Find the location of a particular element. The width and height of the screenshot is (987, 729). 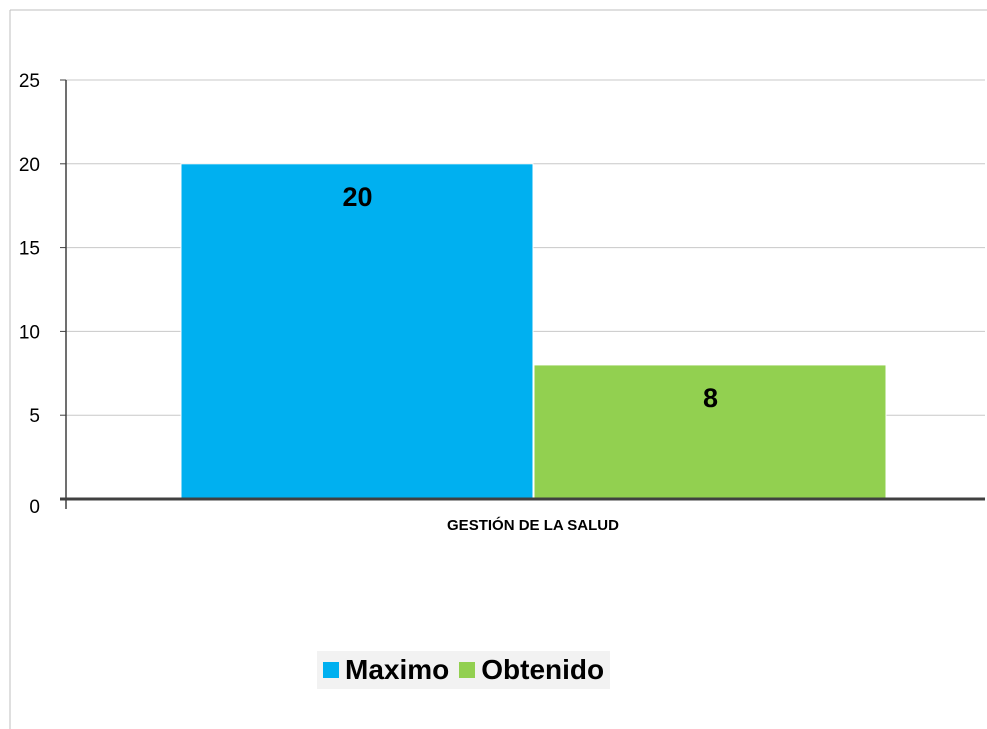

x-axis-categories: GESTIÓN DE LA SALUD is located at coordinates (533, 525).